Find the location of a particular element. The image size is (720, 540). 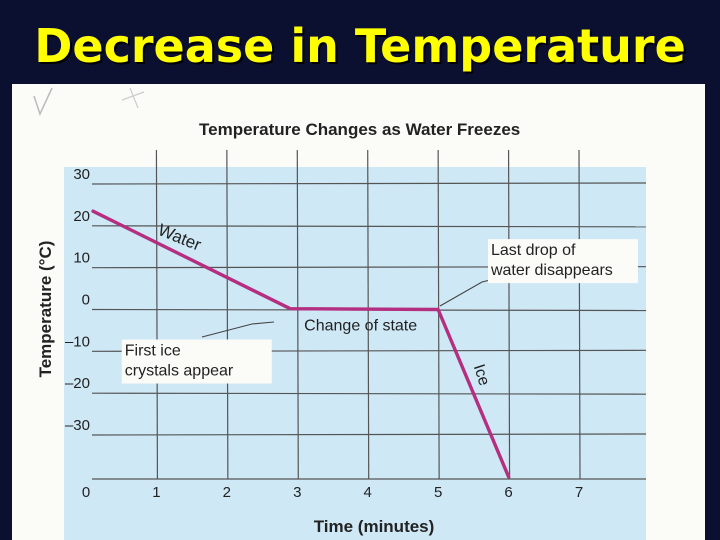

annotation-line: Ice is located at coordinates (481, 375).